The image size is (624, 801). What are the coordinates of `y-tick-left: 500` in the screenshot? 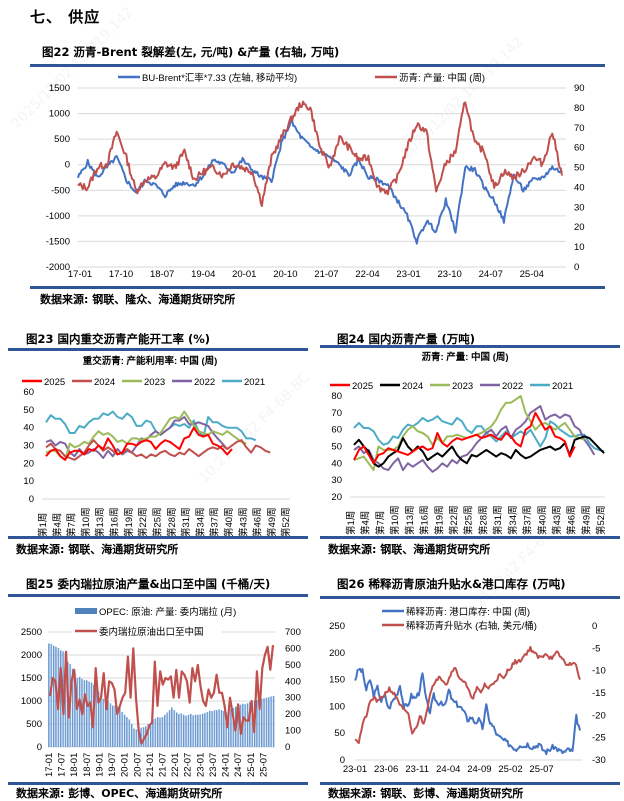 It's located at (62, 139).